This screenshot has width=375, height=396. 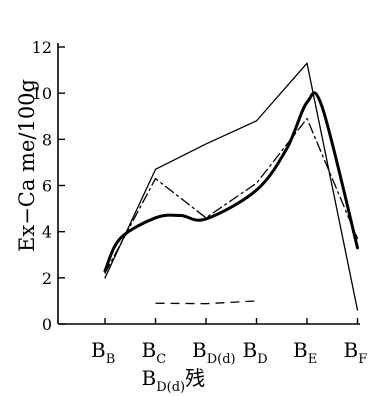 I want to click on y-tick-label: 8, so click(x=47, y=139).